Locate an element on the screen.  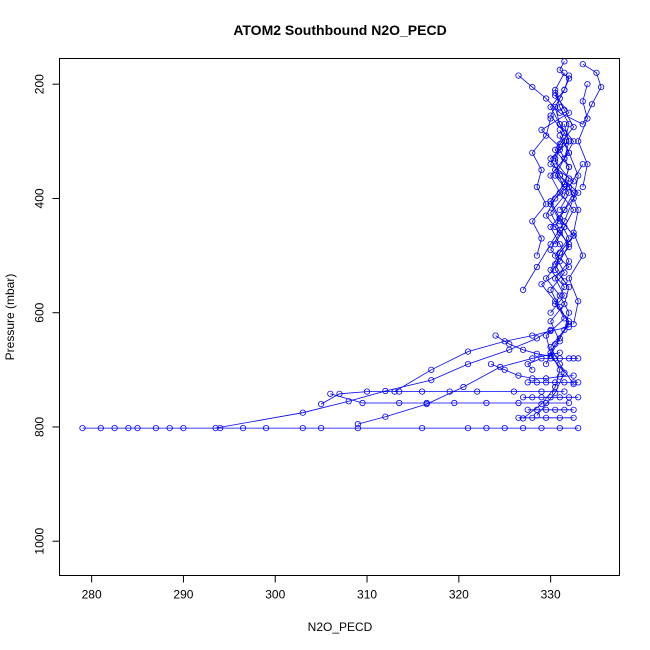
y-tick-label: 200 is located at coordinates (40, 84).